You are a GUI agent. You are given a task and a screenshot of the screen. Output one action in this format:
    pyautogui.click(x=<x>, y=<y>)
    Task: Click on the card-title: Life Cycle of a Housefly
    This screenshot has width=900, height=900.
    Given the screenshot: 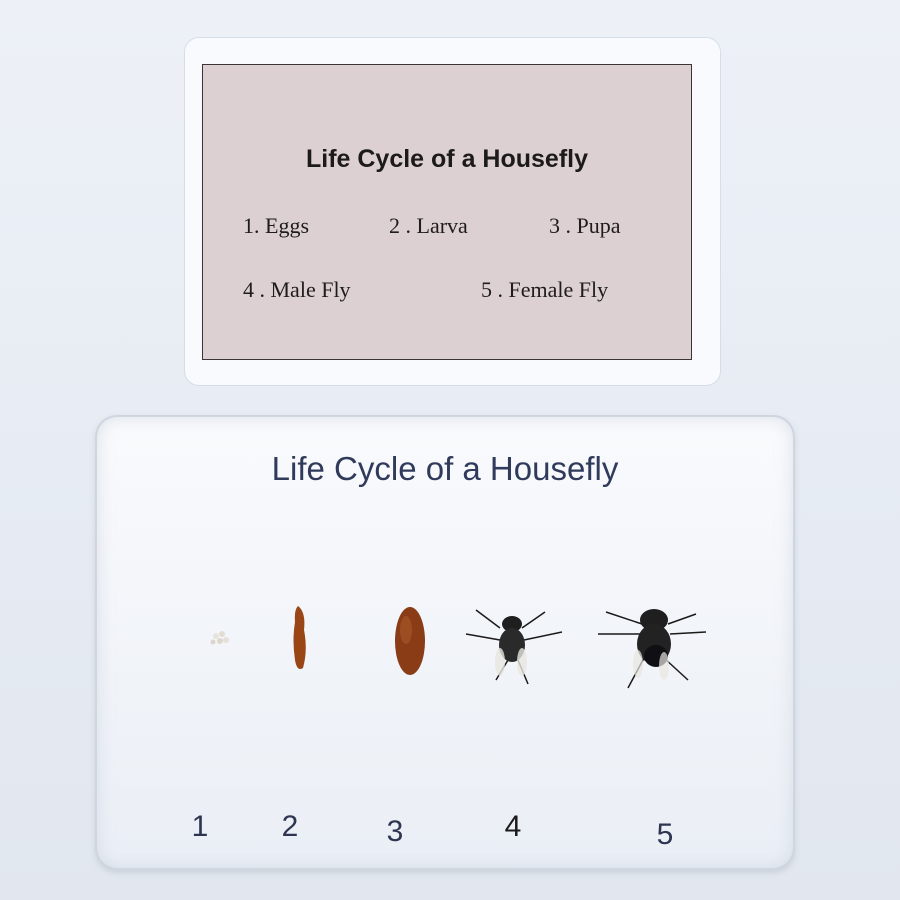 What is the action you would take?
    pyautogui.click(x=447, y=159)
    